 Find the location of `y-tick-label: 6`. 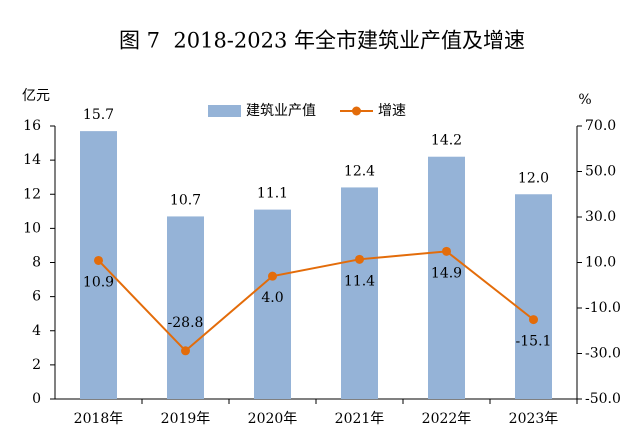

y-tick-label: 6 is located at coordinates (36, 297).